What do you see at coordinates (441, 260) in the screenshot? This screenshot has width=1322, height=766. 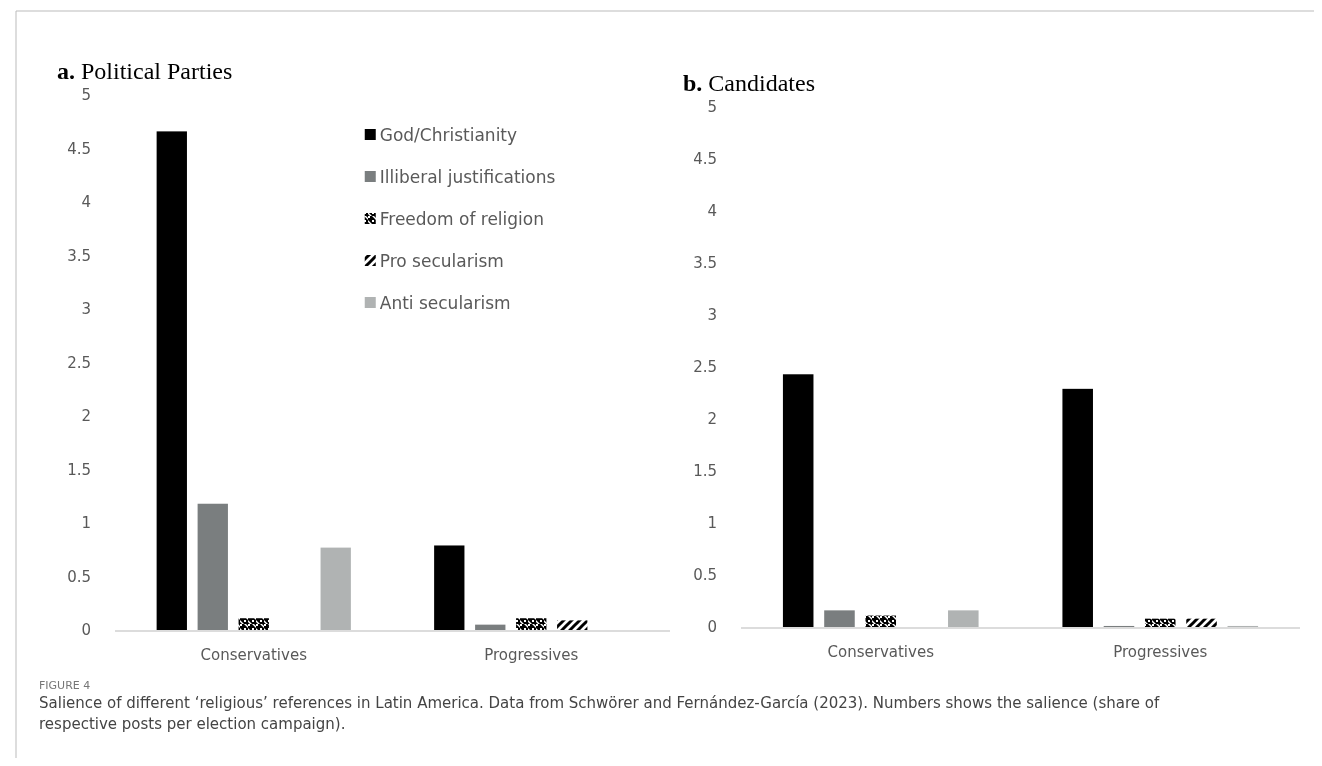 I see `legend-label: Pro secularism` at bounding box center [441, 260].